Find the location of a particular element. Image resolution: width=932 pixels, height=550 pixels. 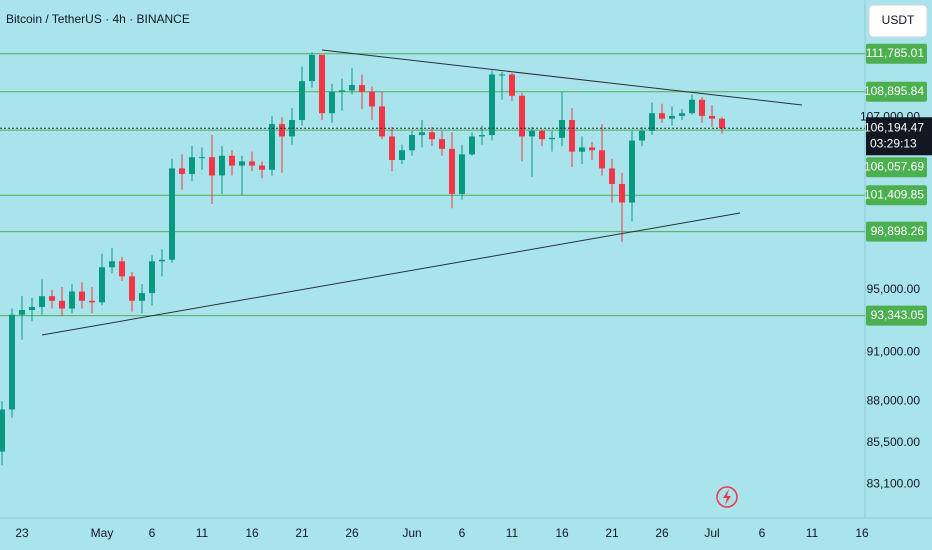

last-price-box is located at coordinates (899, 136).